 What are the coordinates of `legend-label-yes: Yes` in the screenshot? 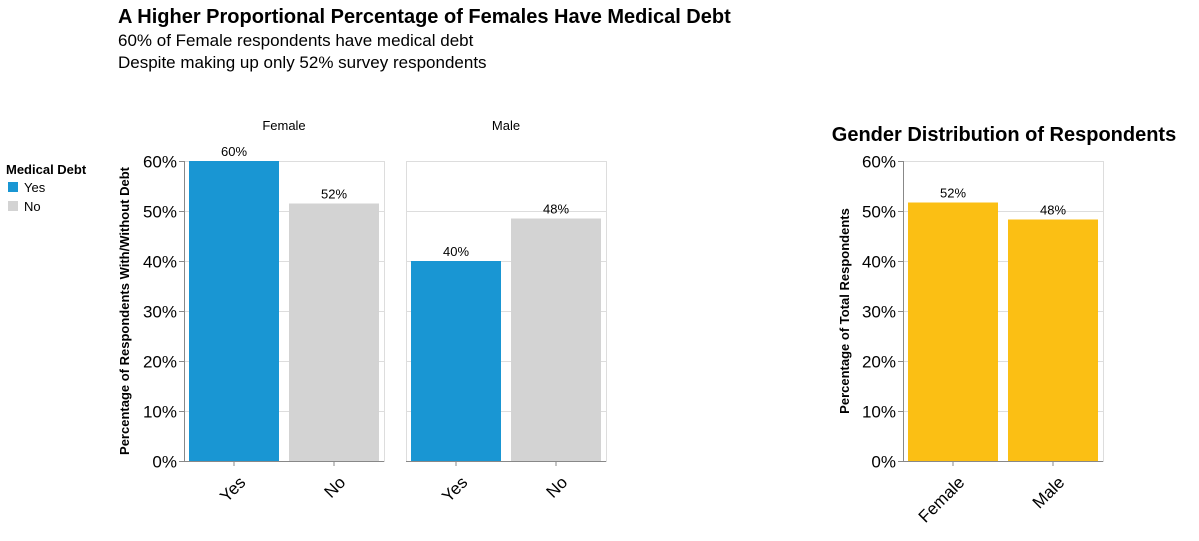 It's located at (35, 187).